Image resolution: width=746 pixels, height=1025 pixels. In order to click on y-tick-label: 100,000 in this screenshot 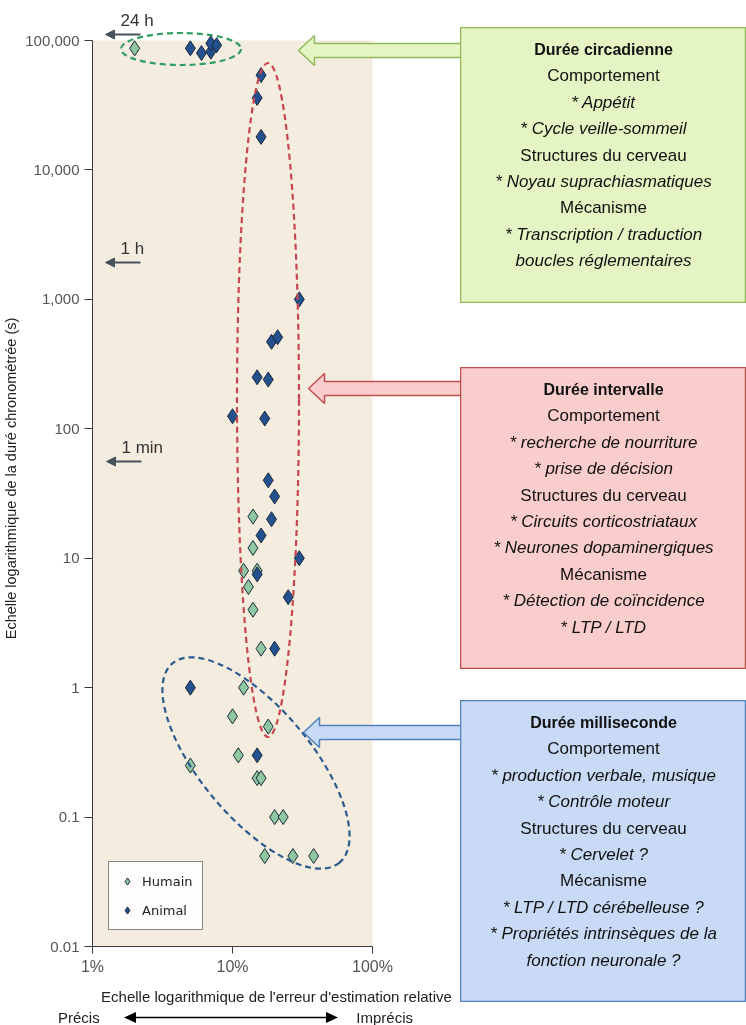, I will do `click(52, 40)`.